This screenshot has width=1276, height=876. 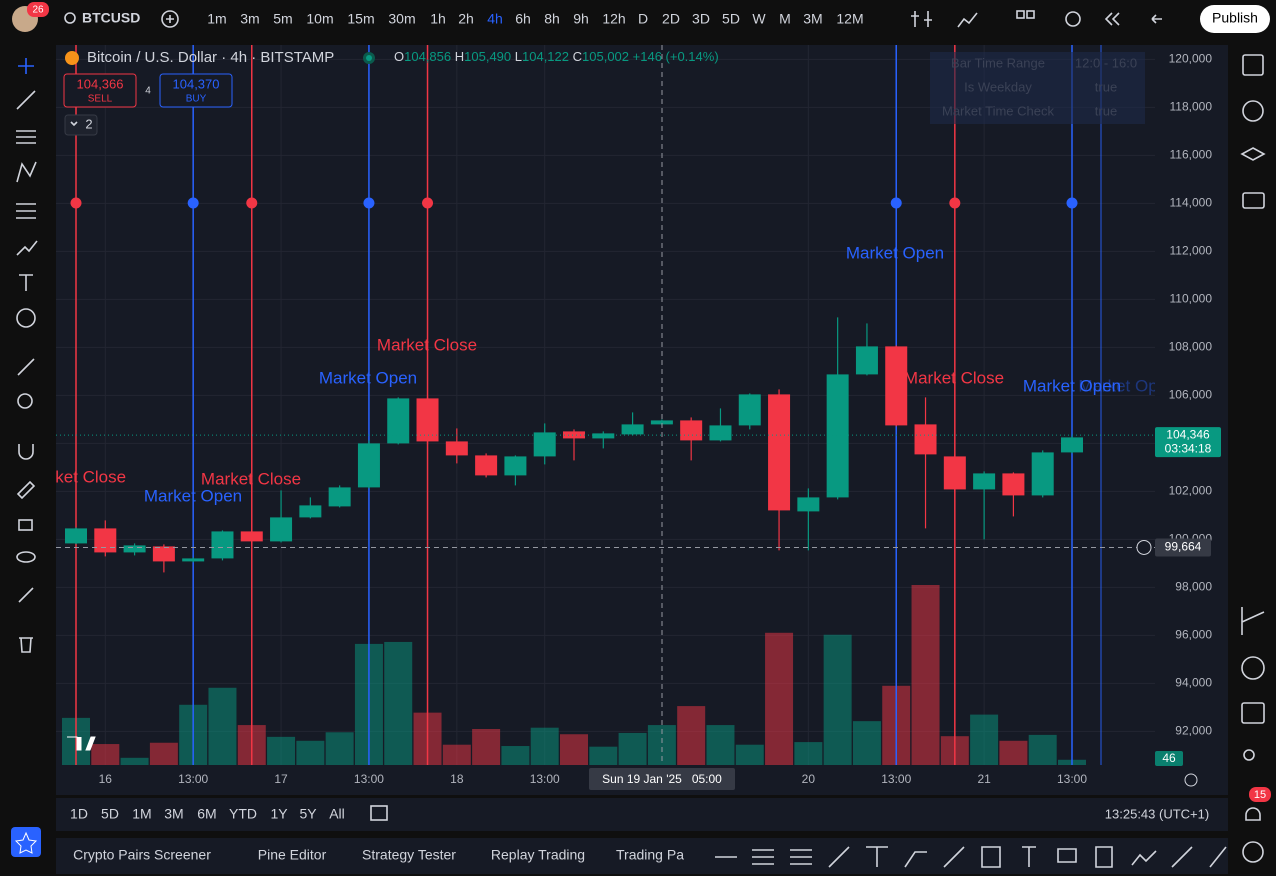 I want to click on alerts-icon, so click(x=1253, y=111).